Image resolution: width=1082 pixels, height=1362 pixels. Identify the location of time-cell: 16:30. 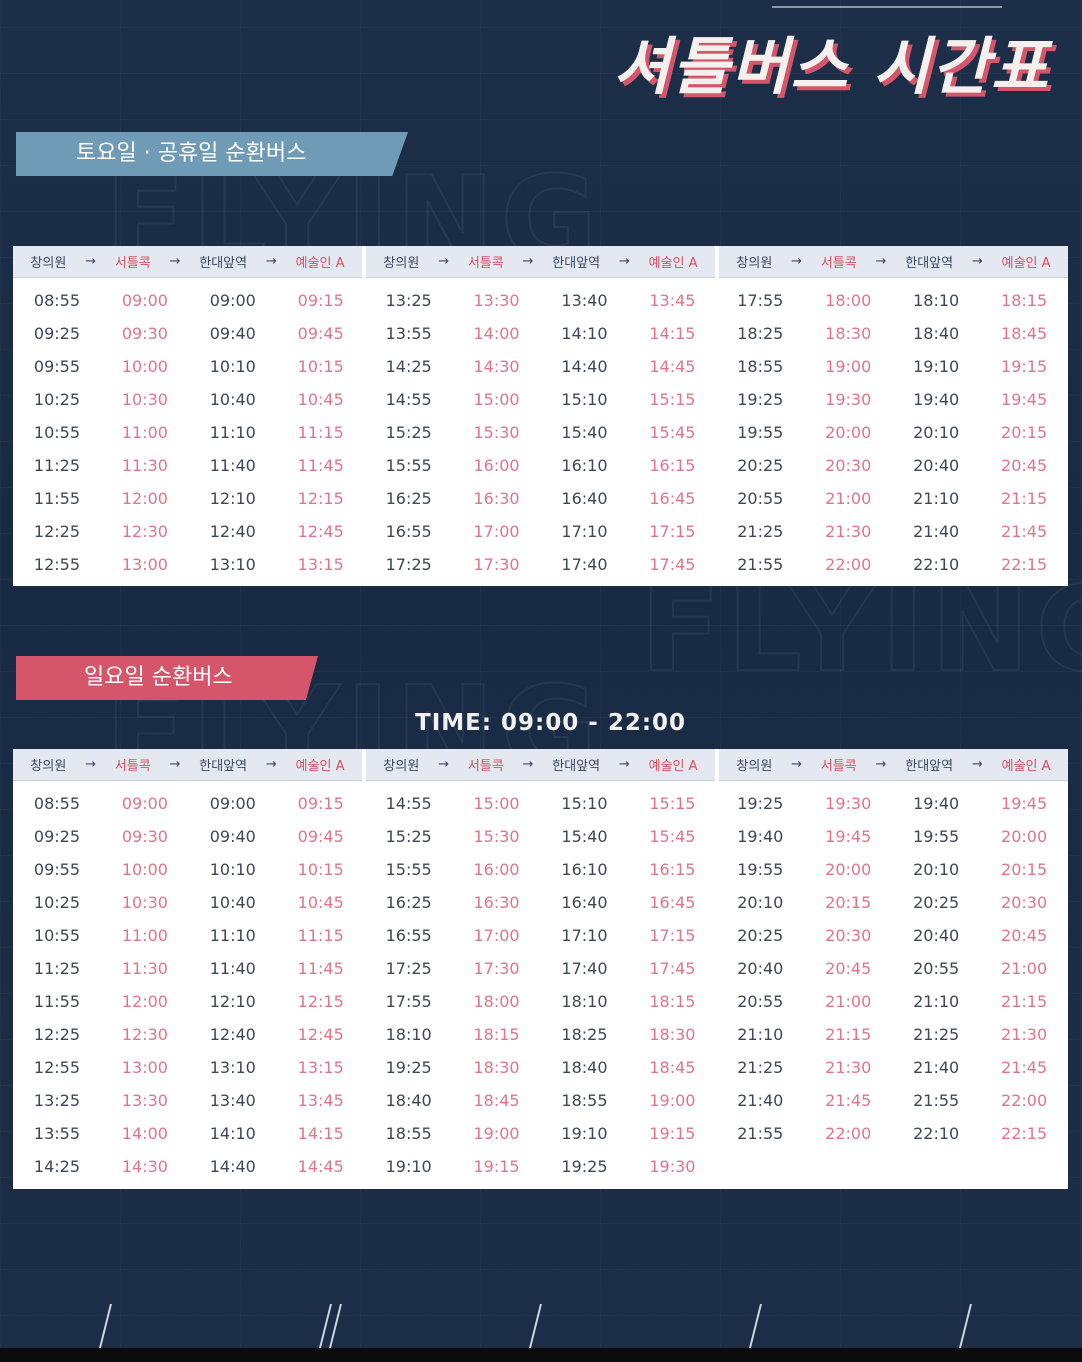
(496, 498).